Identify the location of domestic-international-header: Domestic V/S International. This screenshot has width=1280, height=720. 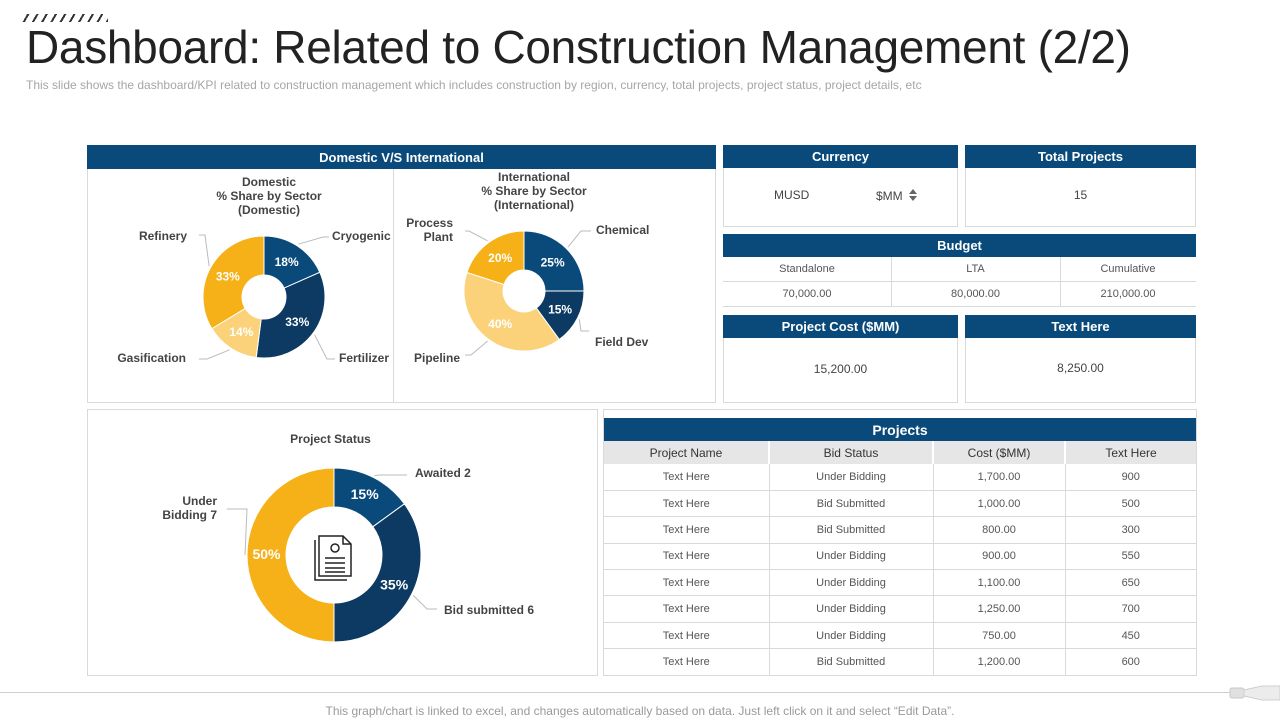
(401, 157).